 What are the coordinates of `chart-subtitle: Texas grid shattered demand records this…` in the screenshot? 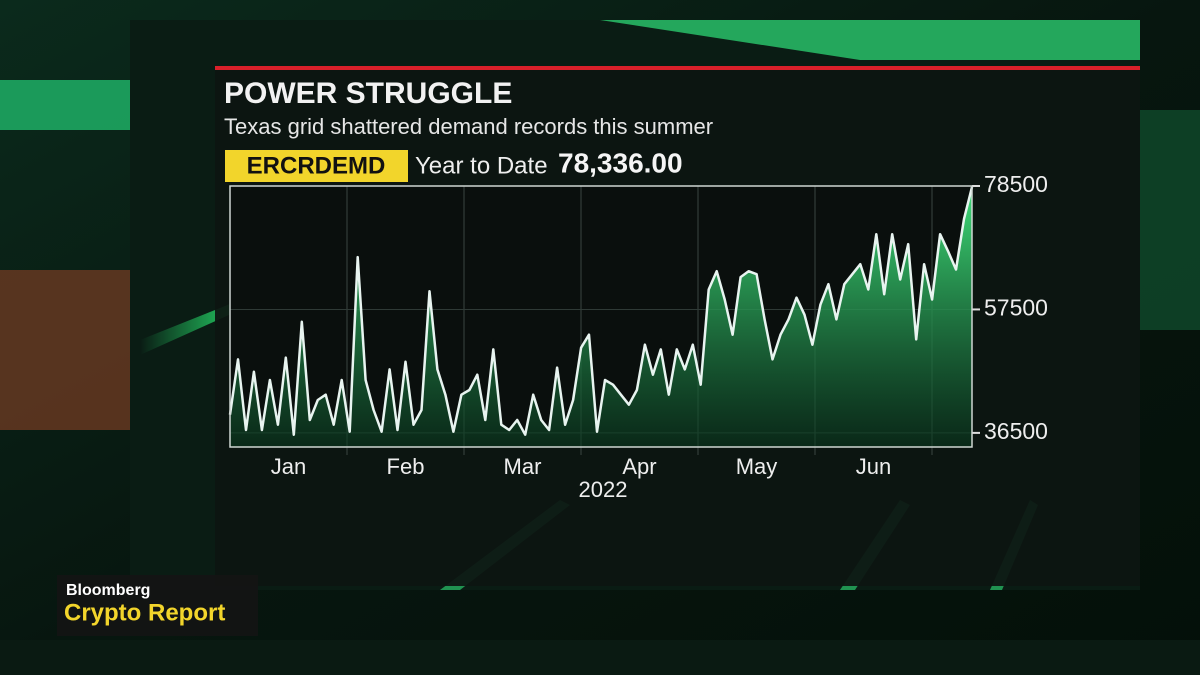 It's located at (468, 126).